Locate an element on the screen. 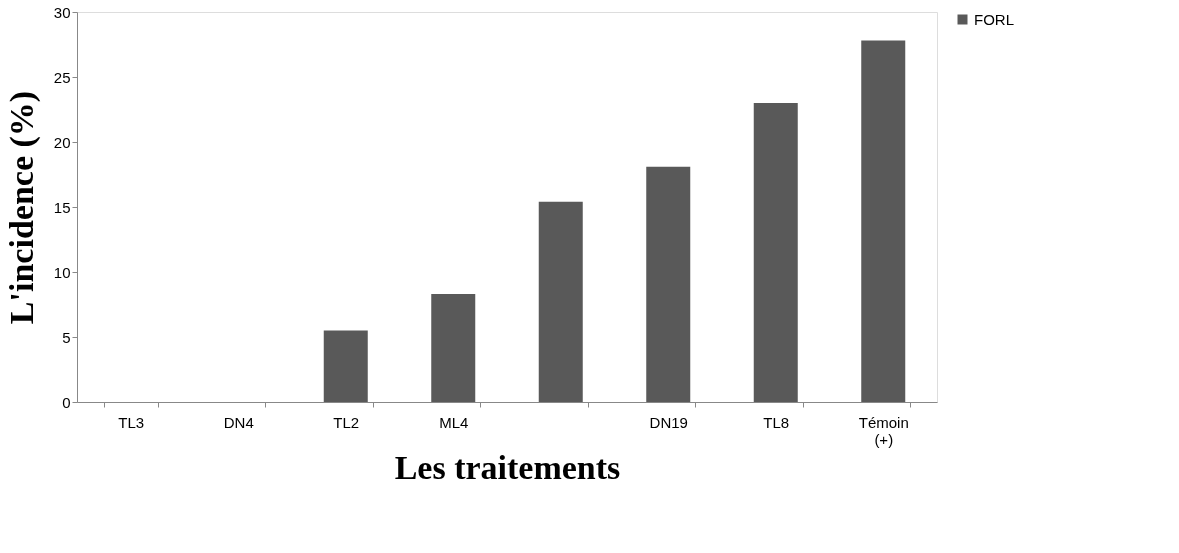 The image size is (1179, 553). y-tick-label: 0 is located at coordinates (66, 402).